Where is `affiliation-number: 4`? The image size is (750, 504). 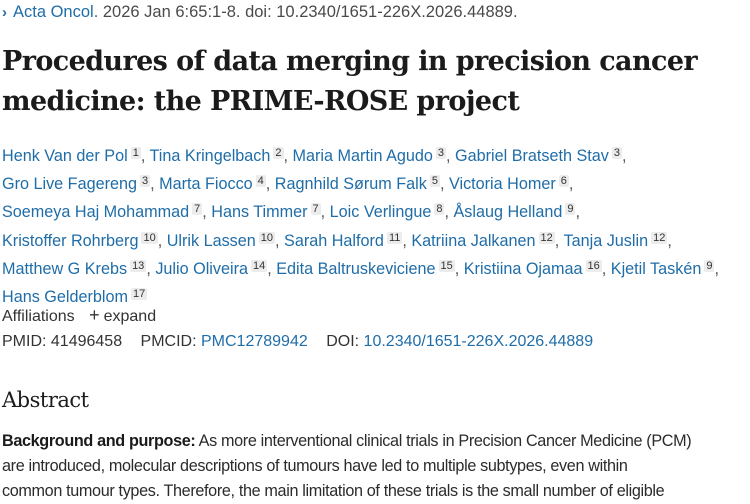
affiliation-number: 4 is located at coordinates (260, 181).